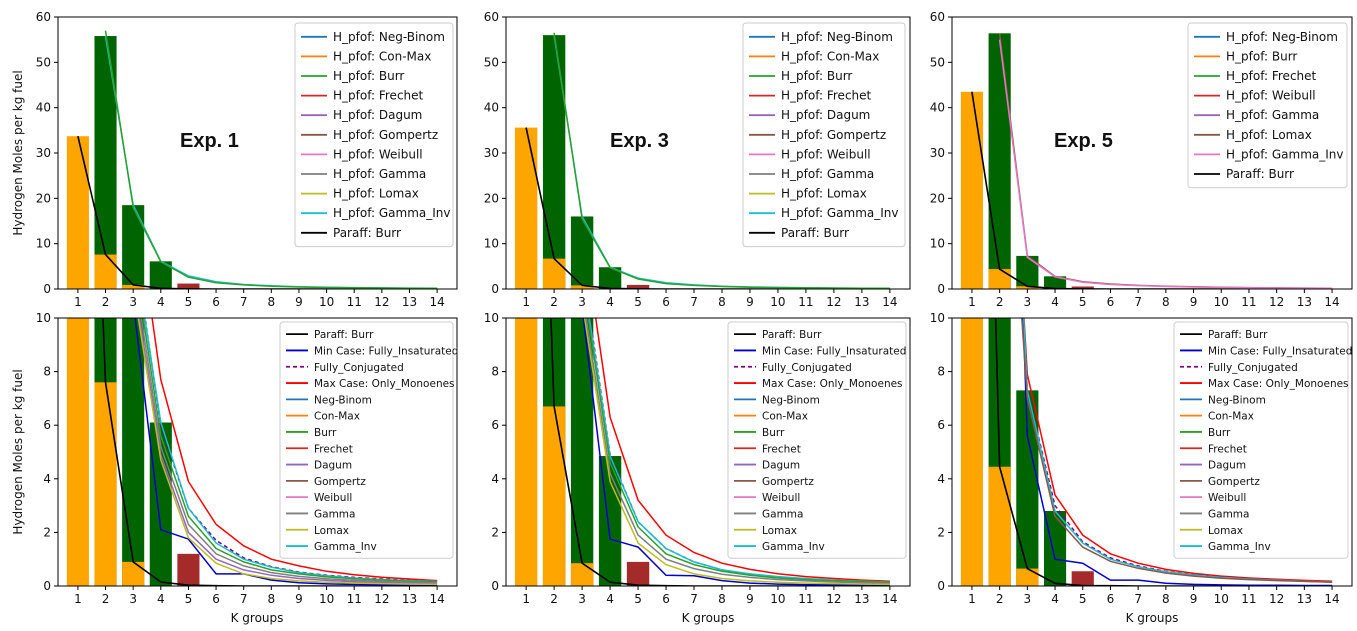  Describe the element at coordinates (1253, 368) in the screenshot. I see `legend-label: Fully_Conjugated` at that location.